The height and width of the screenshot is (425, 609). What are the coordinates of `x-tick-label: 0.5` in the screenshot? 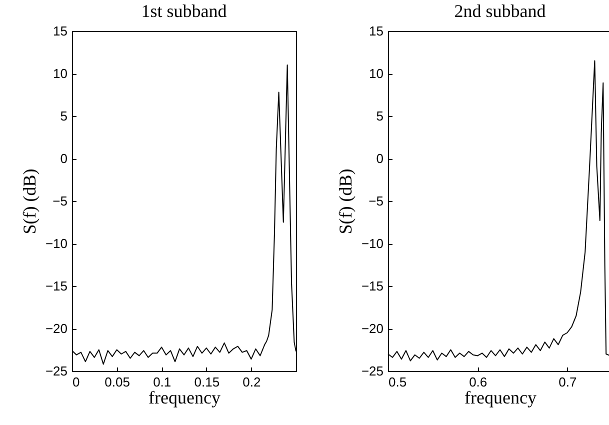 It's located at (397, 382).